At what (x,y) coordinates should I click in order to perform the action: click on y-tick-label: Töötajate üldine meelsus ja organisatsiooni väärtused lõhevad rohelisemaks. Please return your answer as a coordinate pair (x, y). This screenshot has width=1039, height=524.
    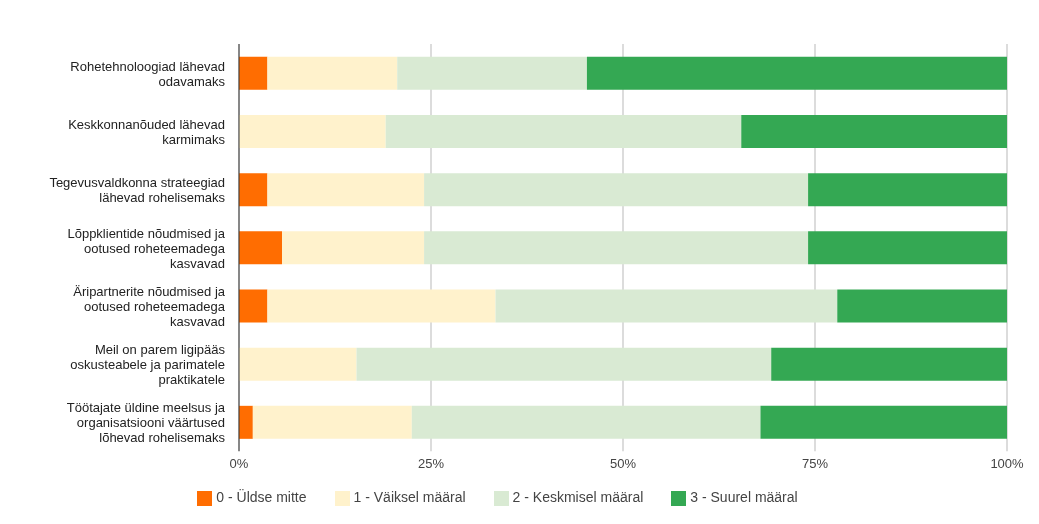
    Looking at the image, I should click on (146, 422).